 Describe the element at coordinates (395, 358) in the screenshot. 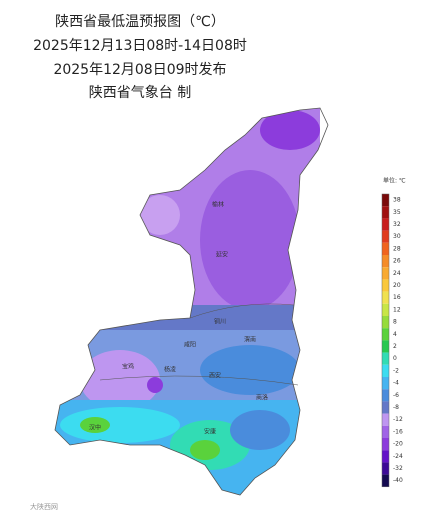

I see `legend-label: 0` at that location.